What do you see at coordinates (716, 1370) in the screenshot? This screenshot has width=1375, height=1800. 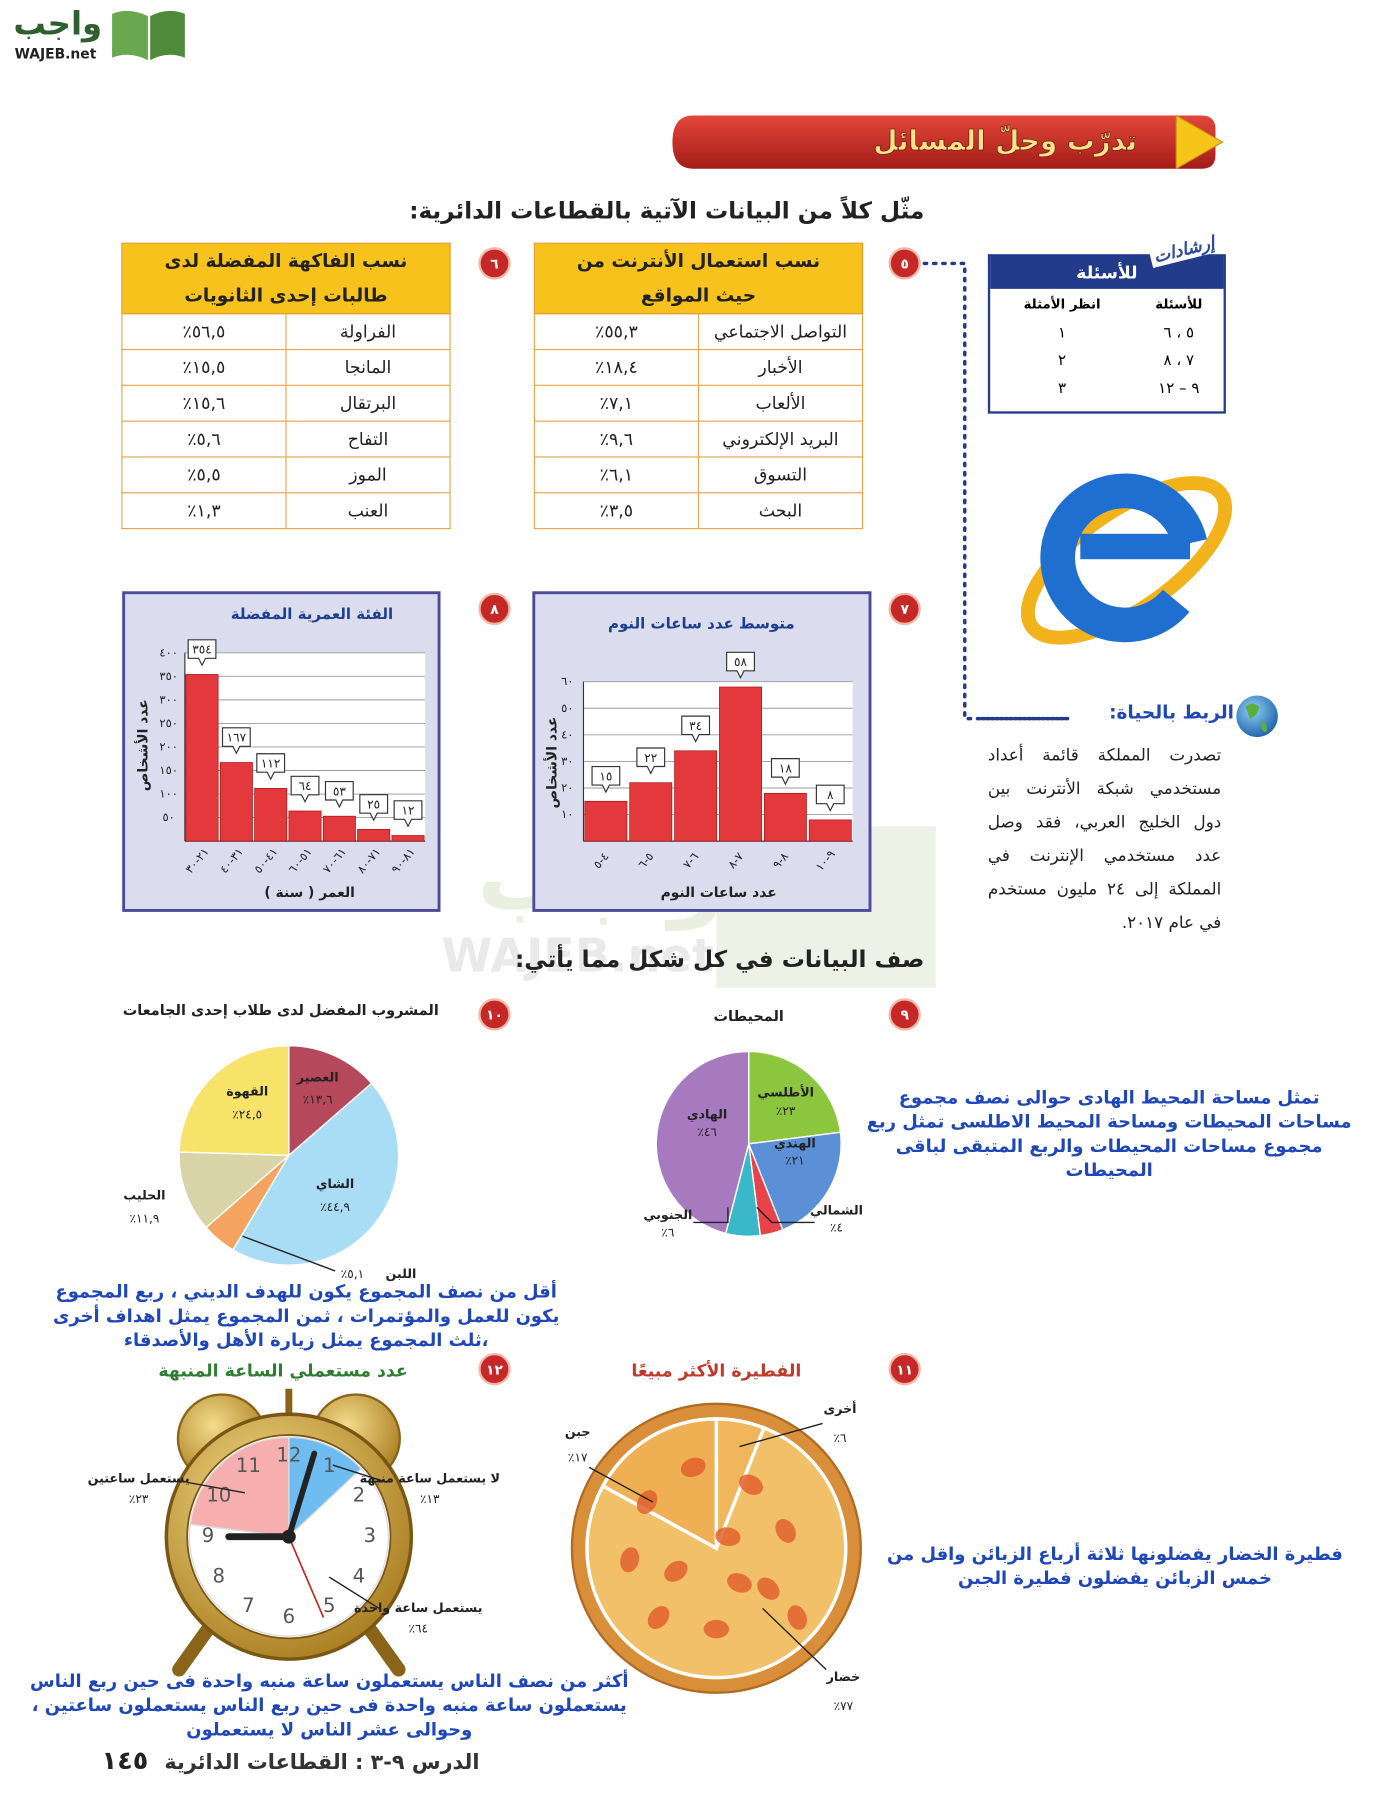 I see `chart-title: الفطيرة الأكثر مبيعًا` at bounding box center [716, 1370].